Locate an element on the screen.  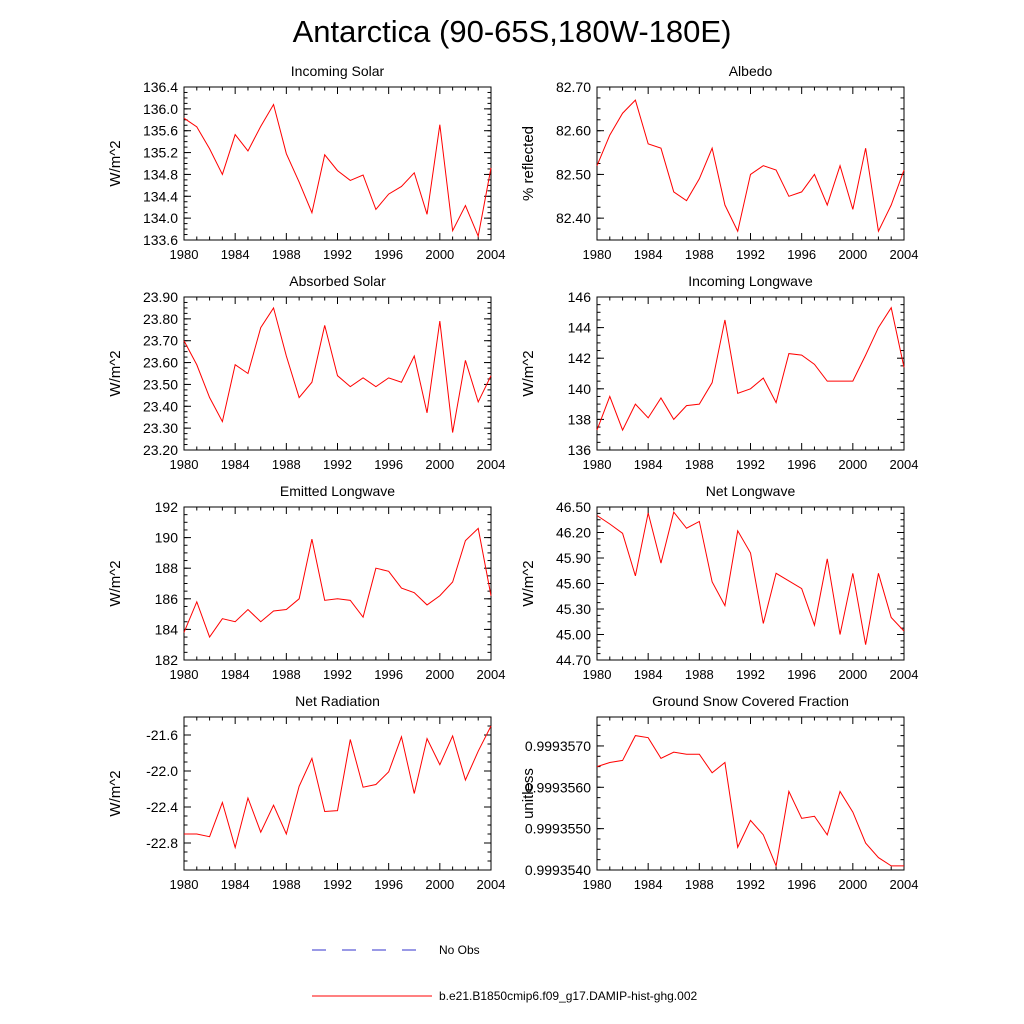
y-tick-label: 82.60 is located at coordinates (573, 131).